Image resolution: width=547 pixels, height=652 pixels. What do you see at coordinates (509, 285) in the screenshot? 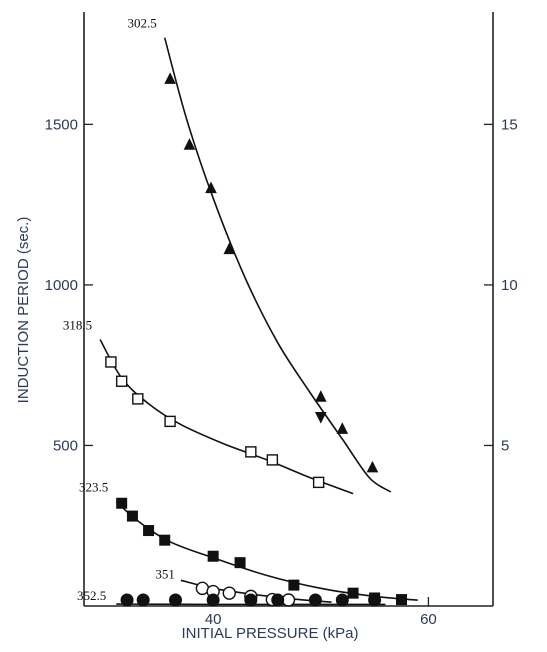
I see `right-y-tick-label: 10` at bounding box center [509, 285].